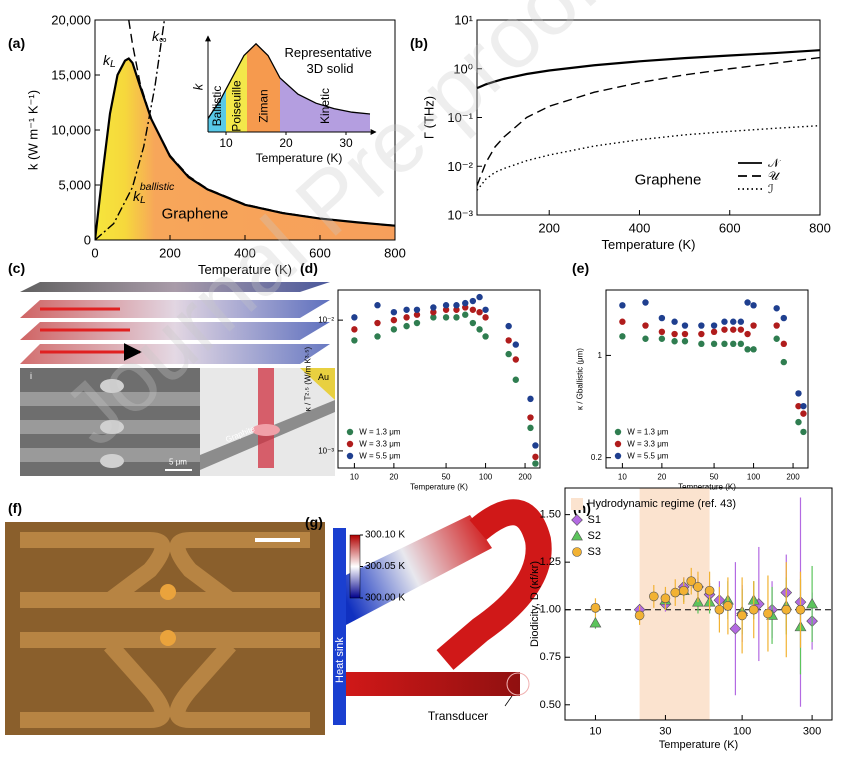 The image size is (859, 760). I want to click on curve-label: k∞, so click(159, 37).